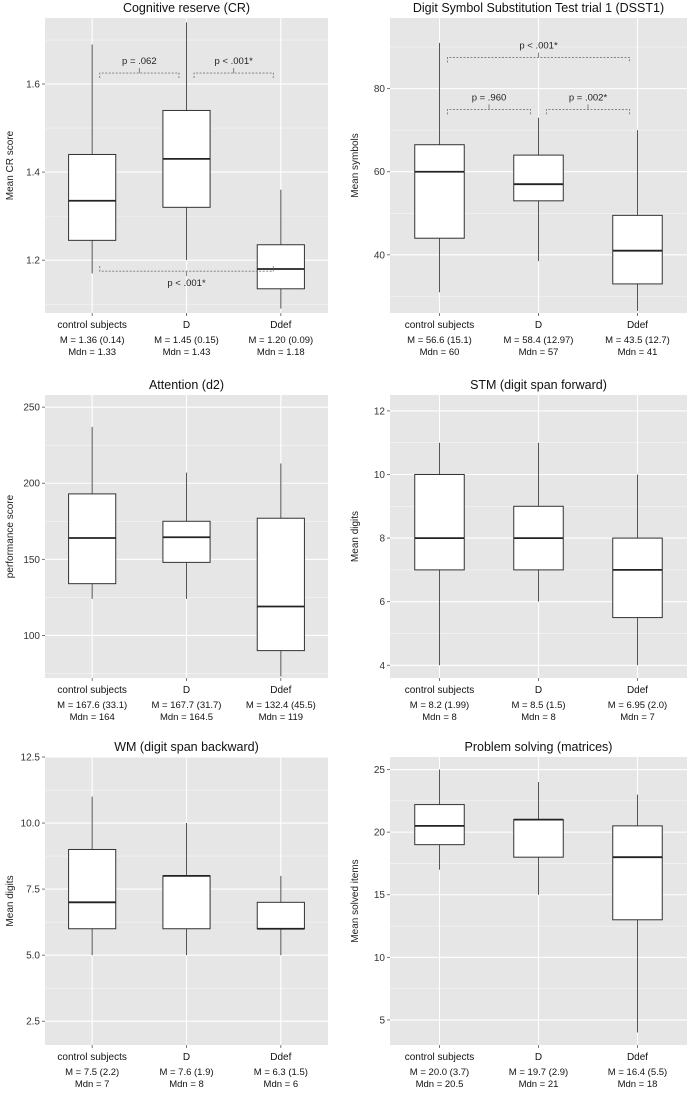 Image resolution: width=700 pixels, height=1097 pixels. Describe the element at coordinates (380, 89) in the screenshot. I see `y-tick-label: 80` at that location.